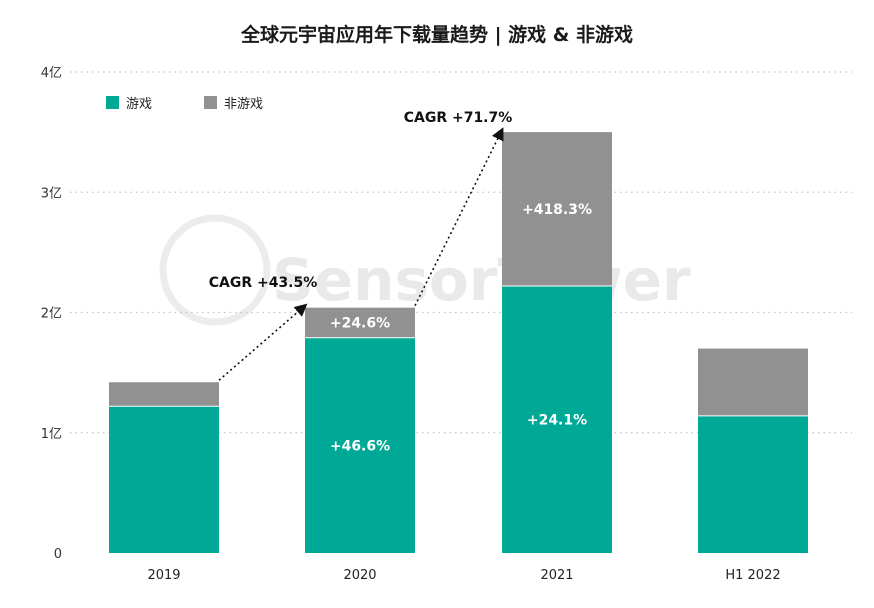 The width and height of the screenshot is (874, 608). Describe the element at coordinates (263, 342) in the screenshot. I see `cagr-arrow` at that location.